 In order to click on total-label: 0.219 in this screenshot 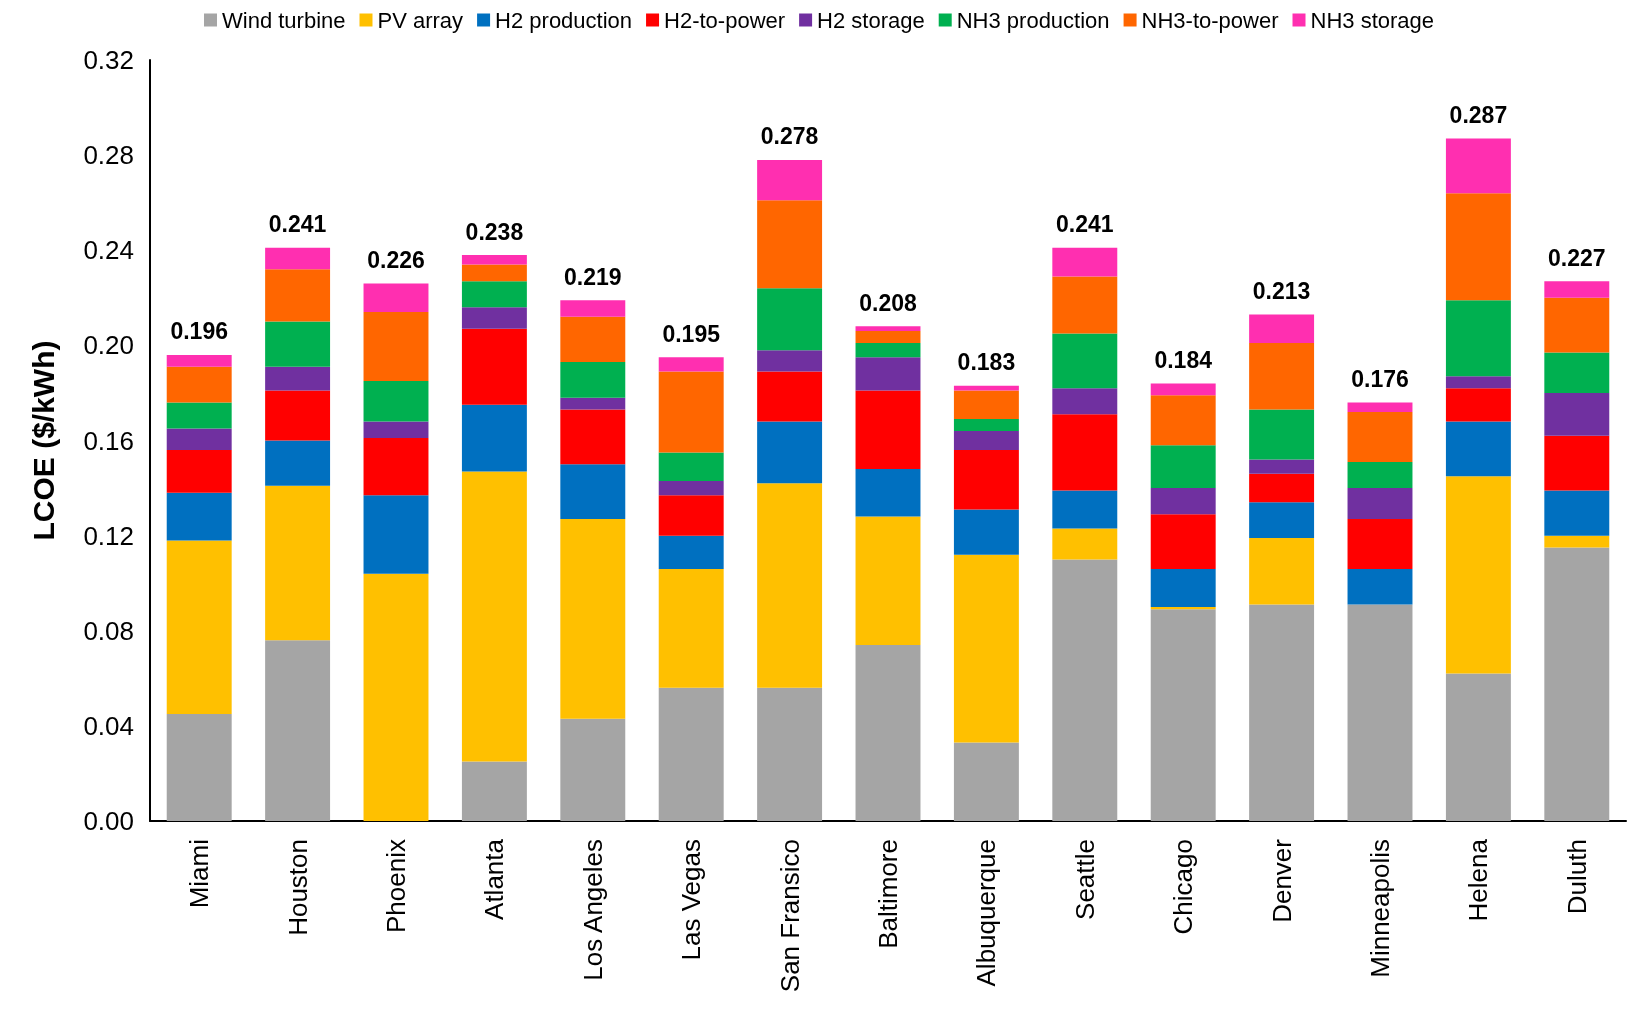, I will do `click(593, 276)`.